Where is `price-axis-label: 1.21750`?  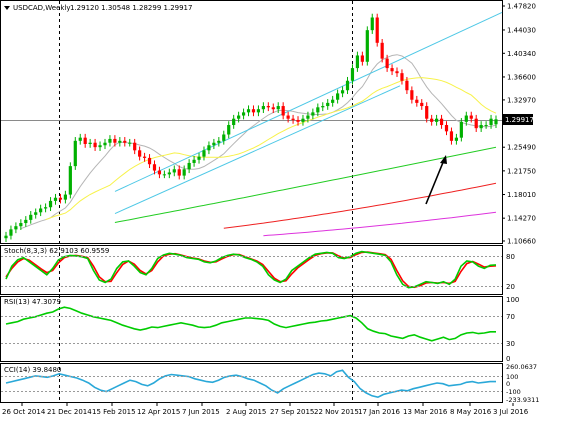
price-axis-label: 1.21750 is located at coordinates (521, 171).